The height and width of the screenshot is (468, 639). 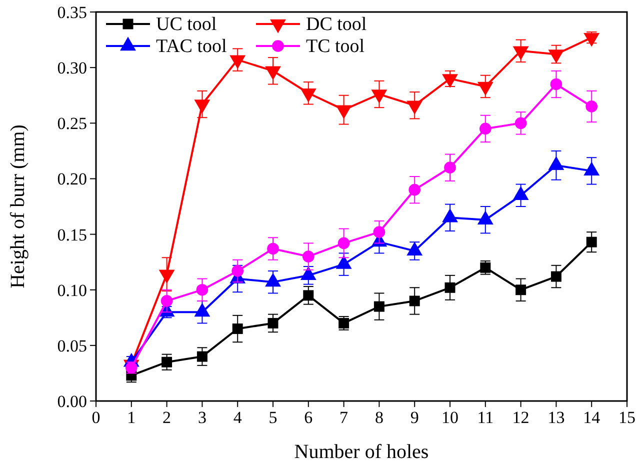 What do you see at coordinates (202, 417) in the screenshot?
I see `x-tick-label: 3` at bounding box center [202, 417].